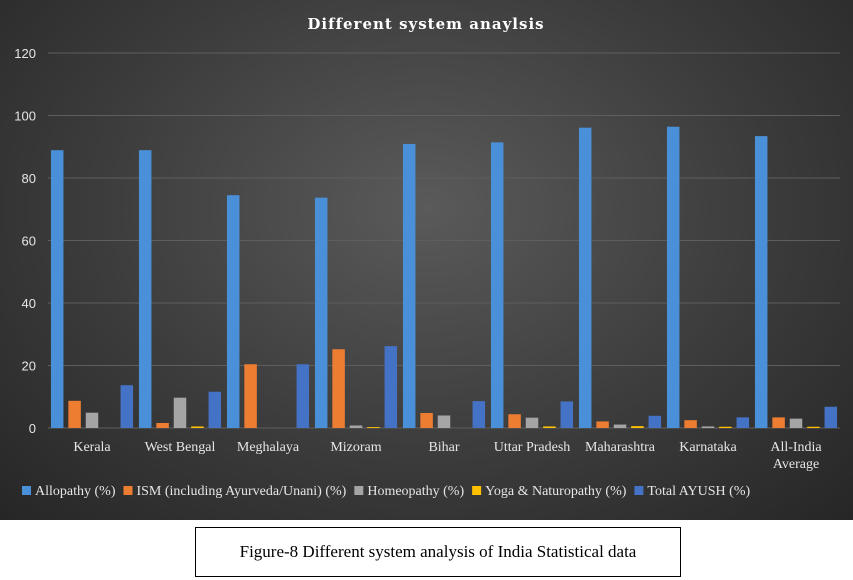 This screenshot has width=853, height=580. What do you see at coordinates (180, 447) in the screenshot?
I see `x-tick-label: West Bengal` at bounding box center [180, 447].